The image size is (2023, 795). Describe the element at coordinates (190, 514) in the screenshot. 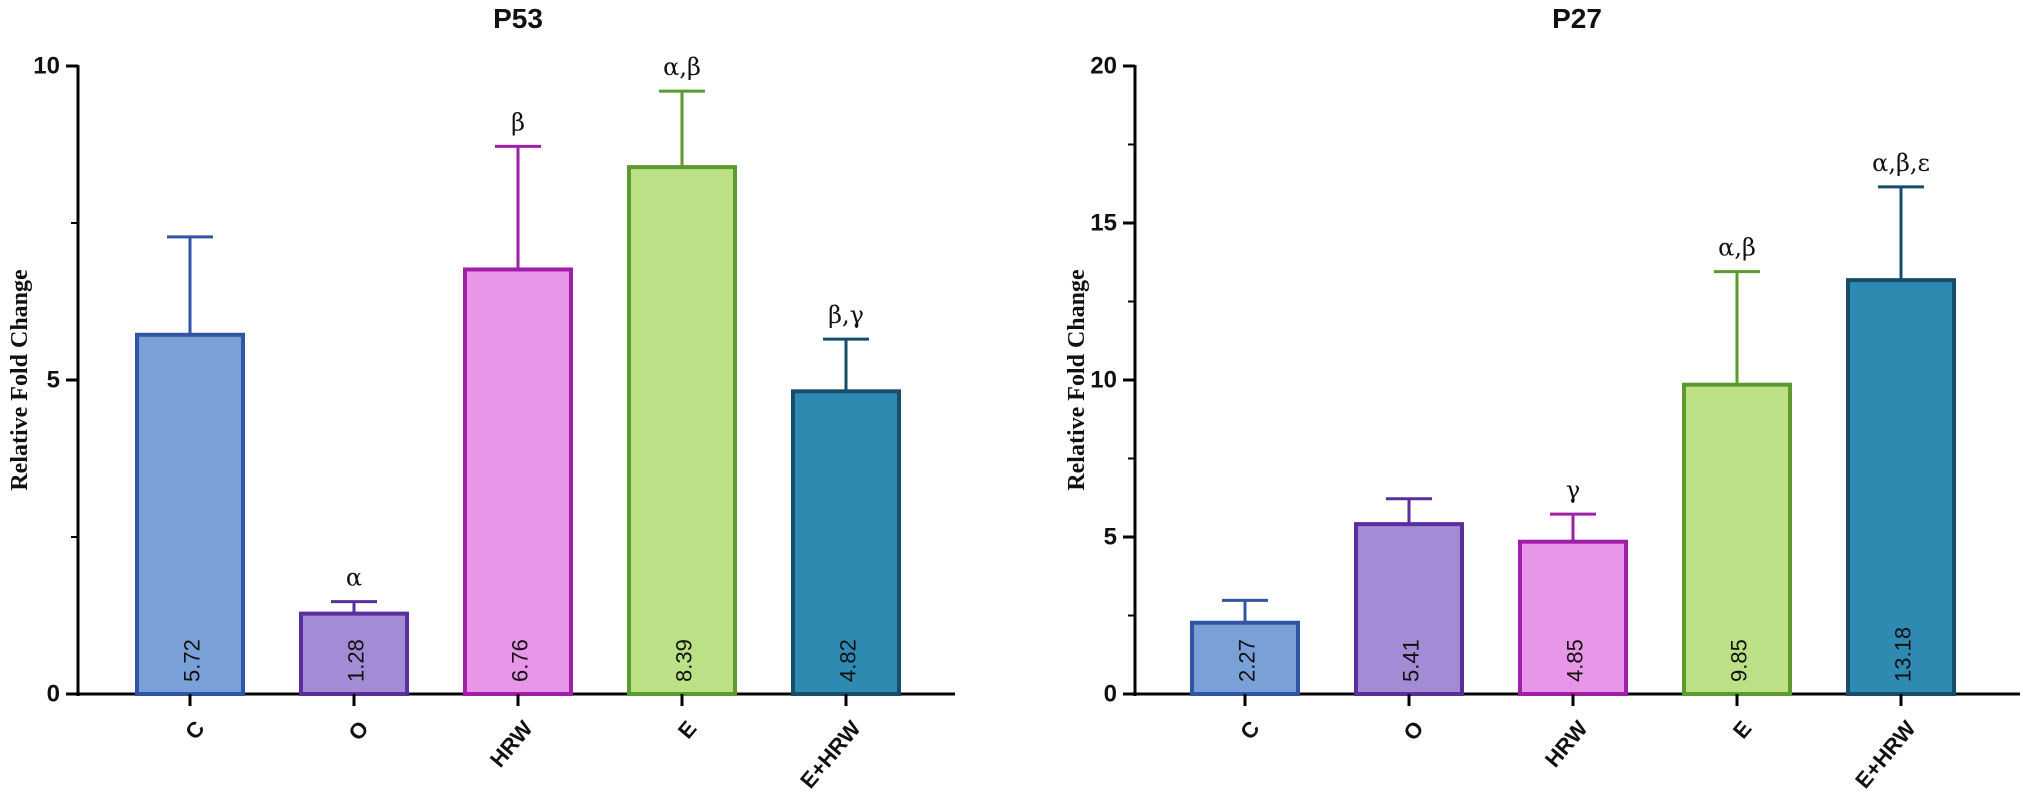

I see `bar-c` at that location.